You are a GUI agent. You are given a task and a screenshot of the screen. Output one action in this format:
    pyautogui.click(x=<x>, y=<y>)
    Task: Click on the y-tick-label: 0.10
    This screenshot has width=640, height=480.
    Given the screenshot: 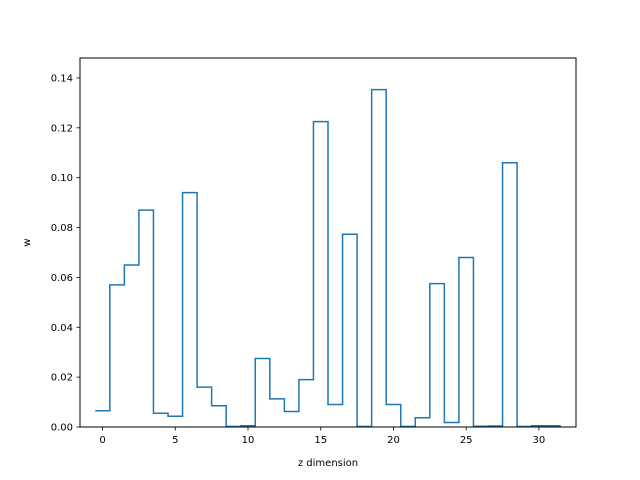 What is the action you would take?
    pyautogui.click(x=62, y=178)
    